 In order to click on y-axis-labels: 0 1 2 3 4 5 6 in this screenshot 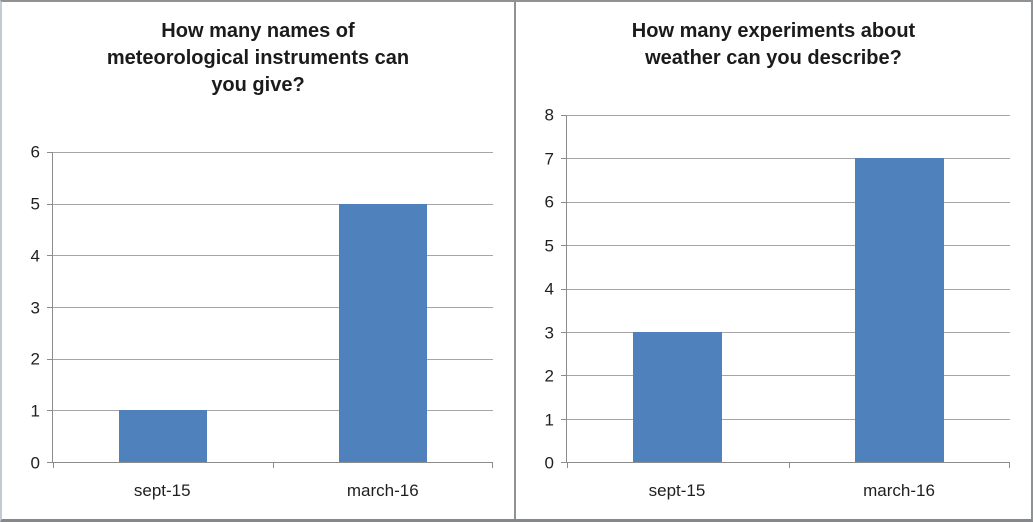, I will do `click(27, 308)`.